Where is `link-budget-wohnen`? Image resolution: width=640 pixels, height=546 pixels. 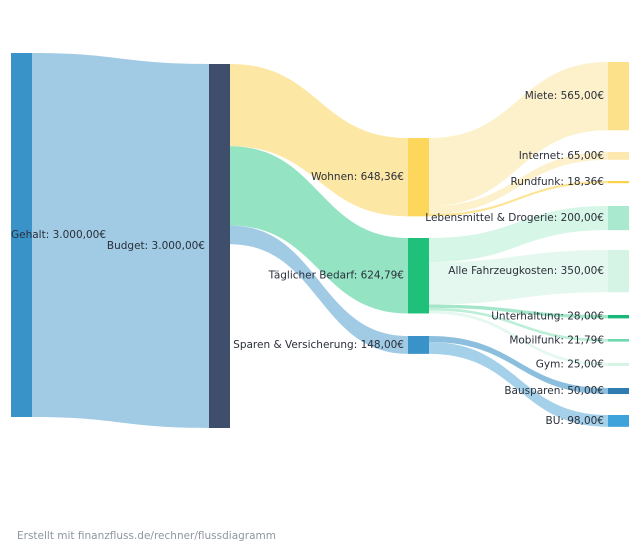 link-budget-wohnen is located at coordinates (319, 140).